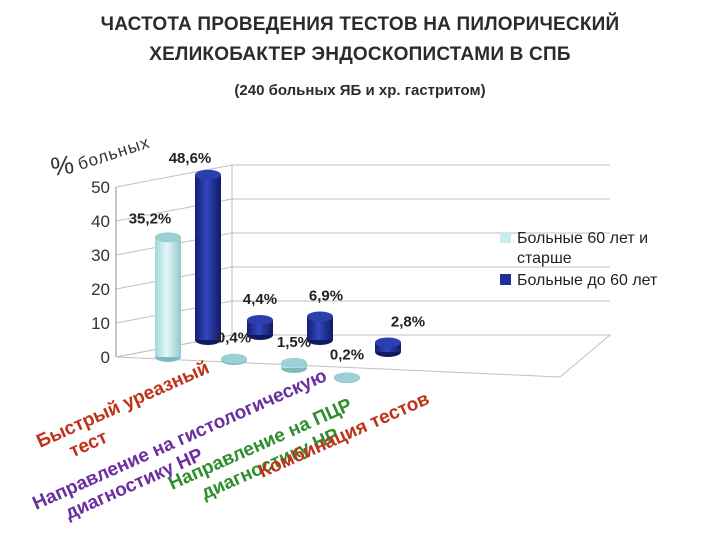 The height and width of the screenshot is (540, 720). Describe the element at coordinates (360, 54) in the screenshot. I see `chart-title-line-2: ХЕЛИКОБАКТЕР ЭНДОСКОПИСТАМИ В СПБ` at that location.